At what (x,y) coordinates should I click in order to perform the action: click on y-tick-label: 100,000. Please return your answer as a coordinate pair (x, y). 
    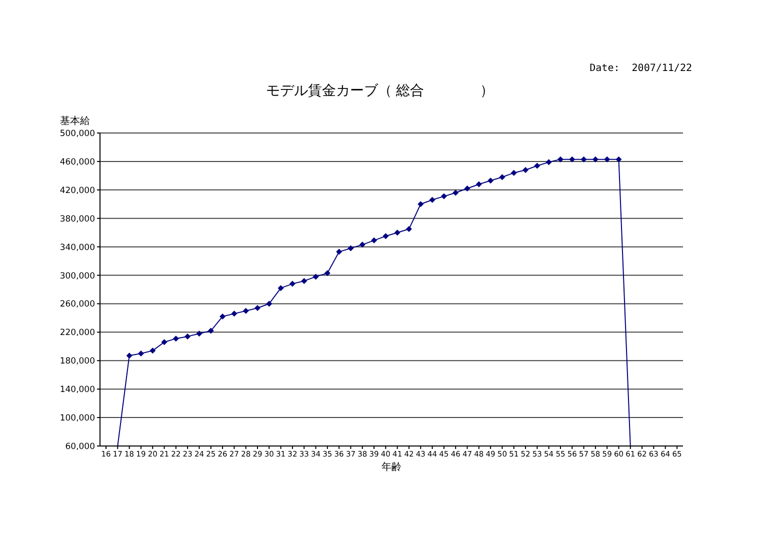
    Looking at the image, I should click on (77, 419).